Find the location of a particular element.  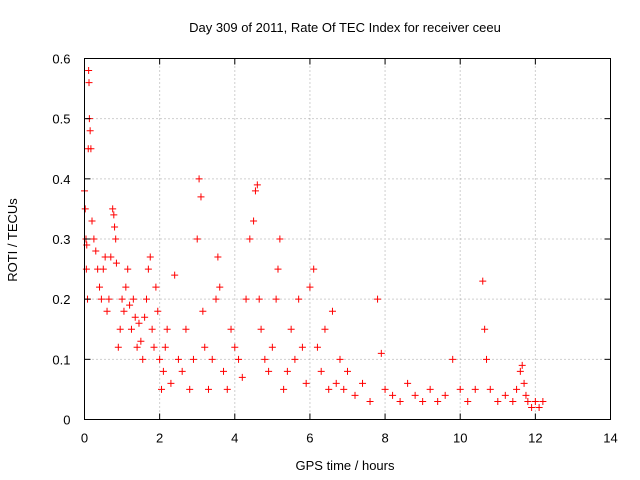

y-axis-label: ROTI / TECUs is located at coordinates (12, 240).